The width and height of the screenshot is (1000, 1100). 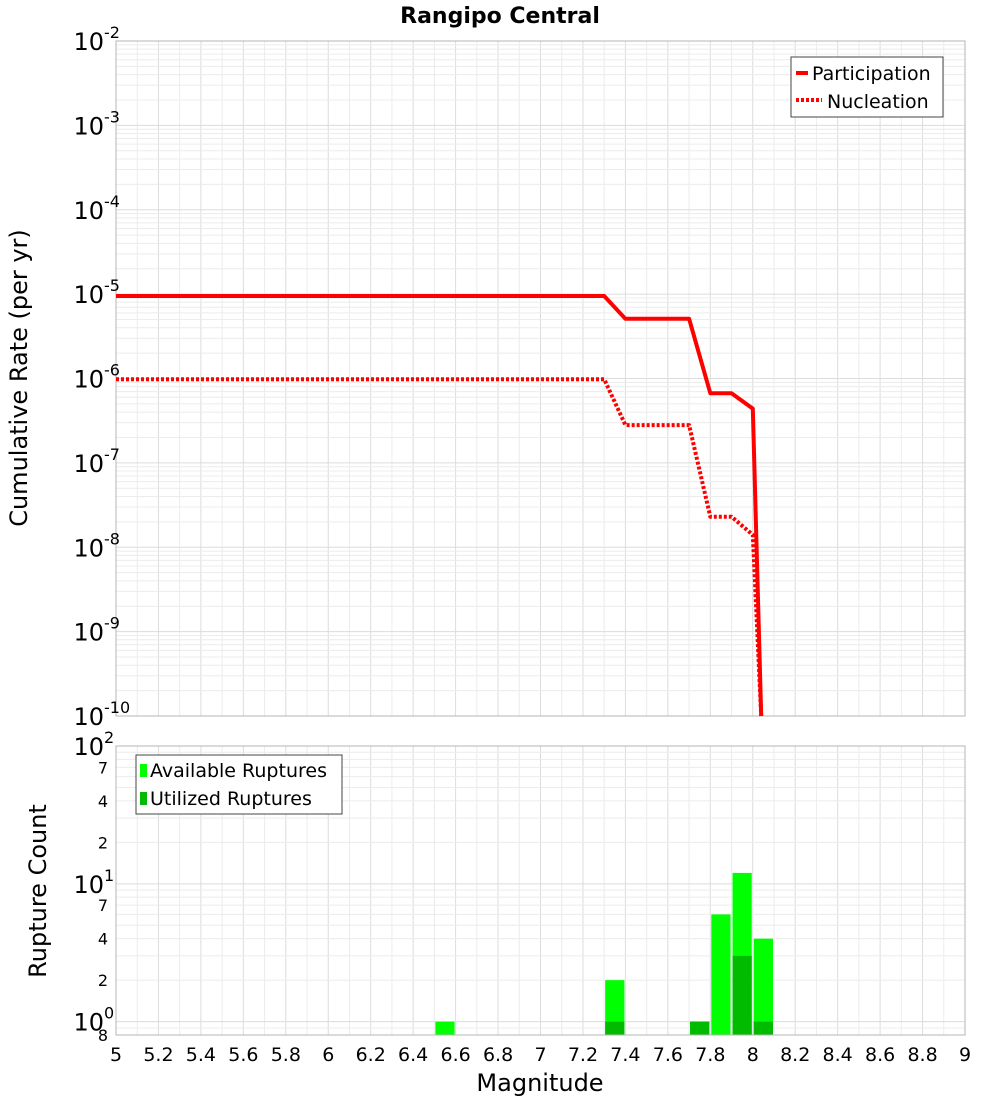 I want to click on count-panel-legend: Available Ruptures Utilized Ruptures, so click(x=239, y=784).